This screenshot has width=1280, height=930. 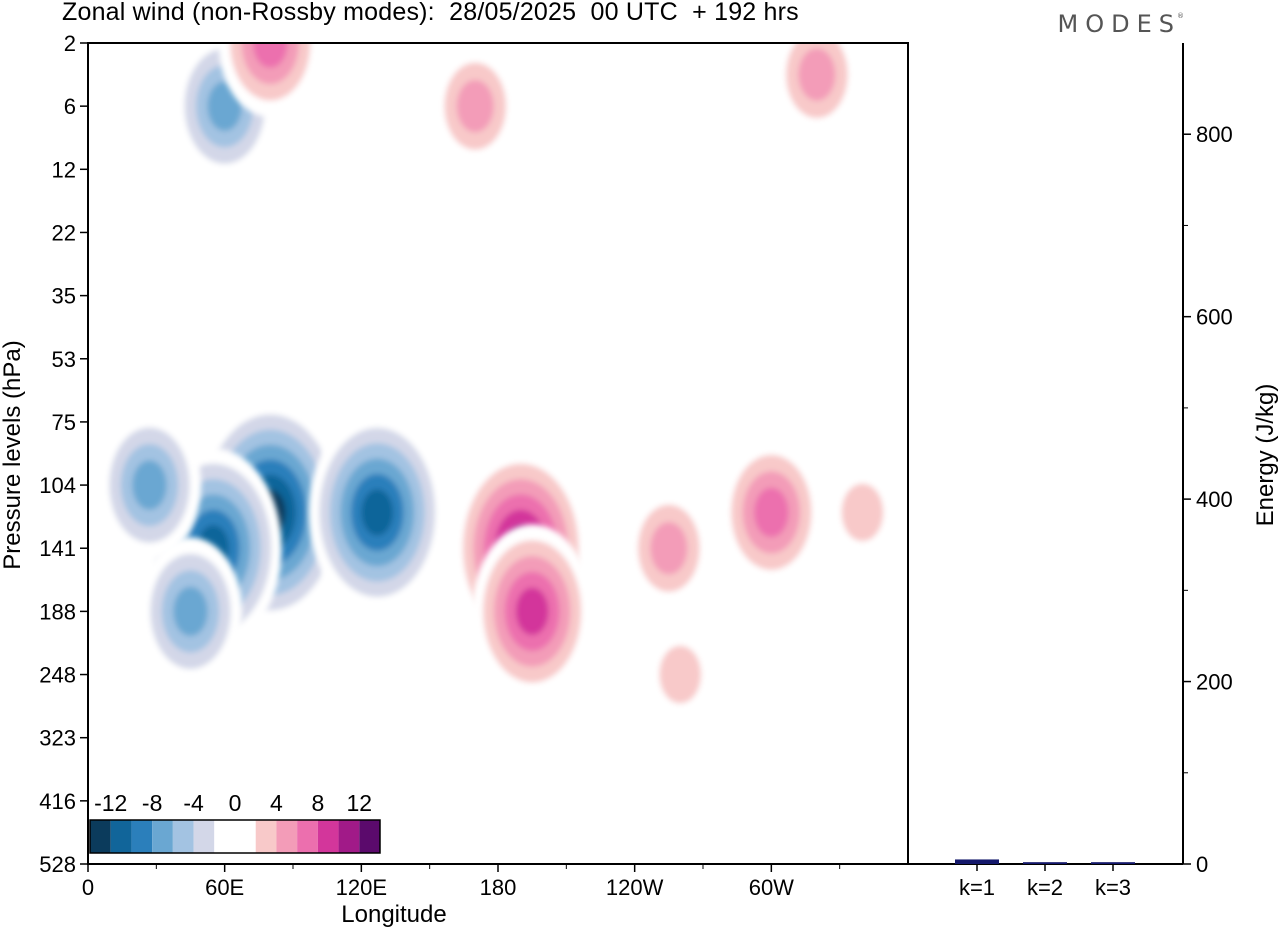 What do you see at coordinates (13, 454) in the screenshot?
I see `y-axis-label: Pressure levels (hPa)` at bounding box center [13, 454].